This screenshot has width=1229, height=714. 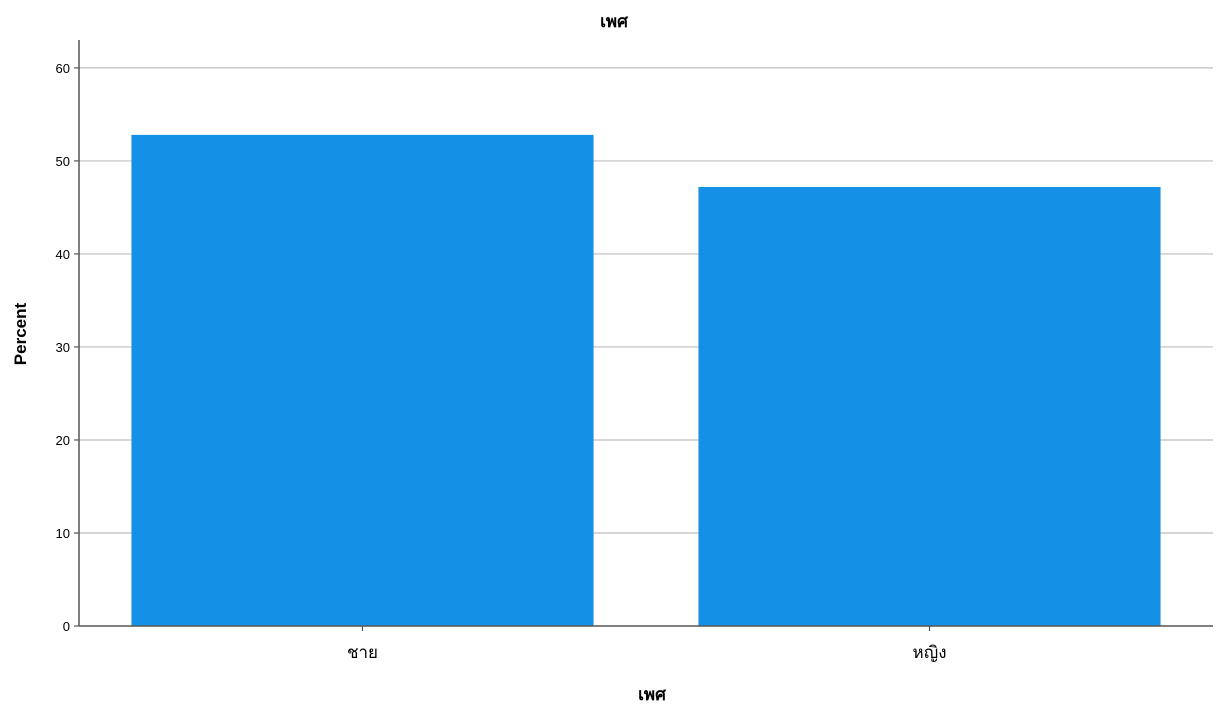 I want to click on chart-title: เพศ, so click(x=614, y=21).